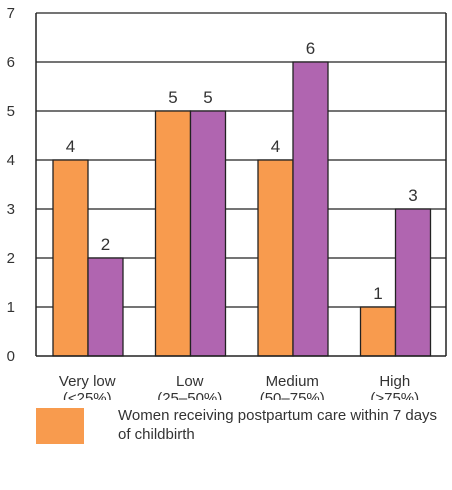 The height and width of the screenshot is (490, 452). I want to click on y-tick-label: 3, so click(11, 209).